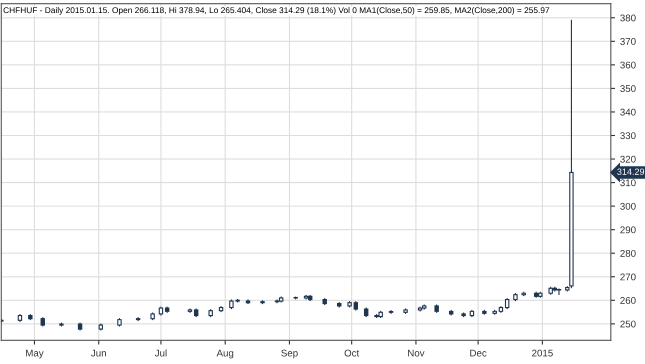 The height and width of the screenshot is (364, 645). I want to click on y-tick-label: 330, so click(628, 136).